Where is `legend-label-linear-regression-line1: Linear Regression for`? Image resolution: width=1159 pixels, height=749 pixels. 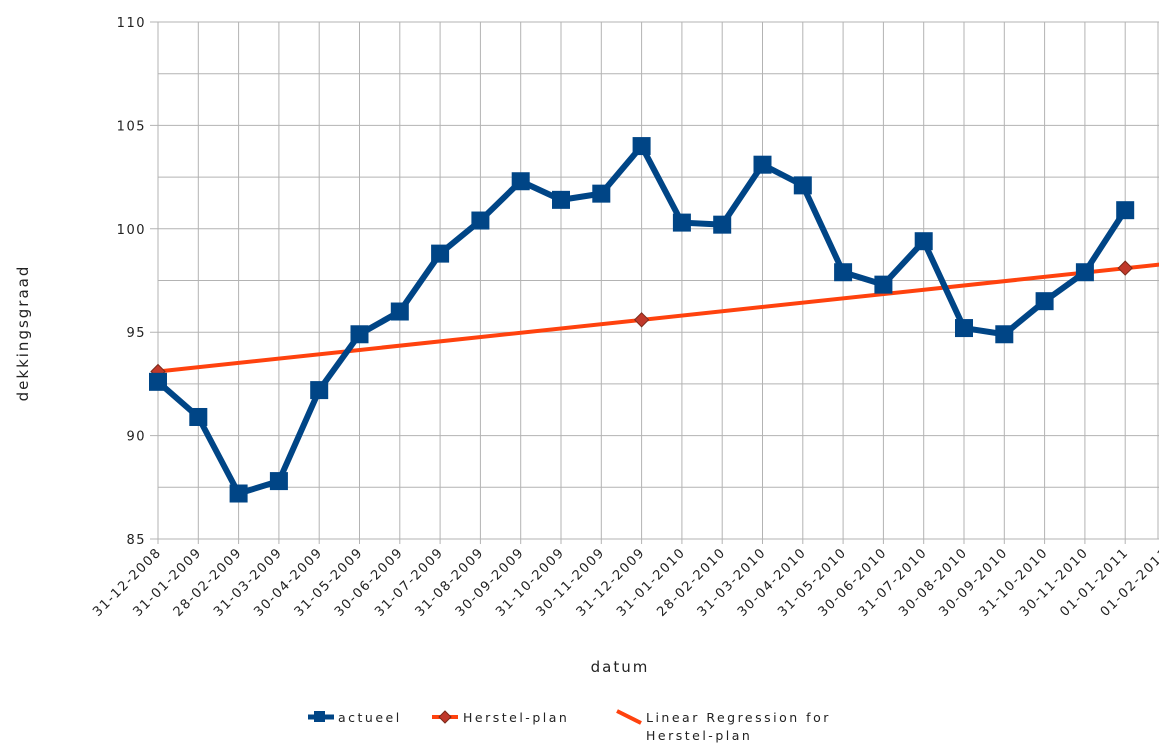 legend-label-linear-regression-line1: Linear Regression for is located at coordinates (738, 717).